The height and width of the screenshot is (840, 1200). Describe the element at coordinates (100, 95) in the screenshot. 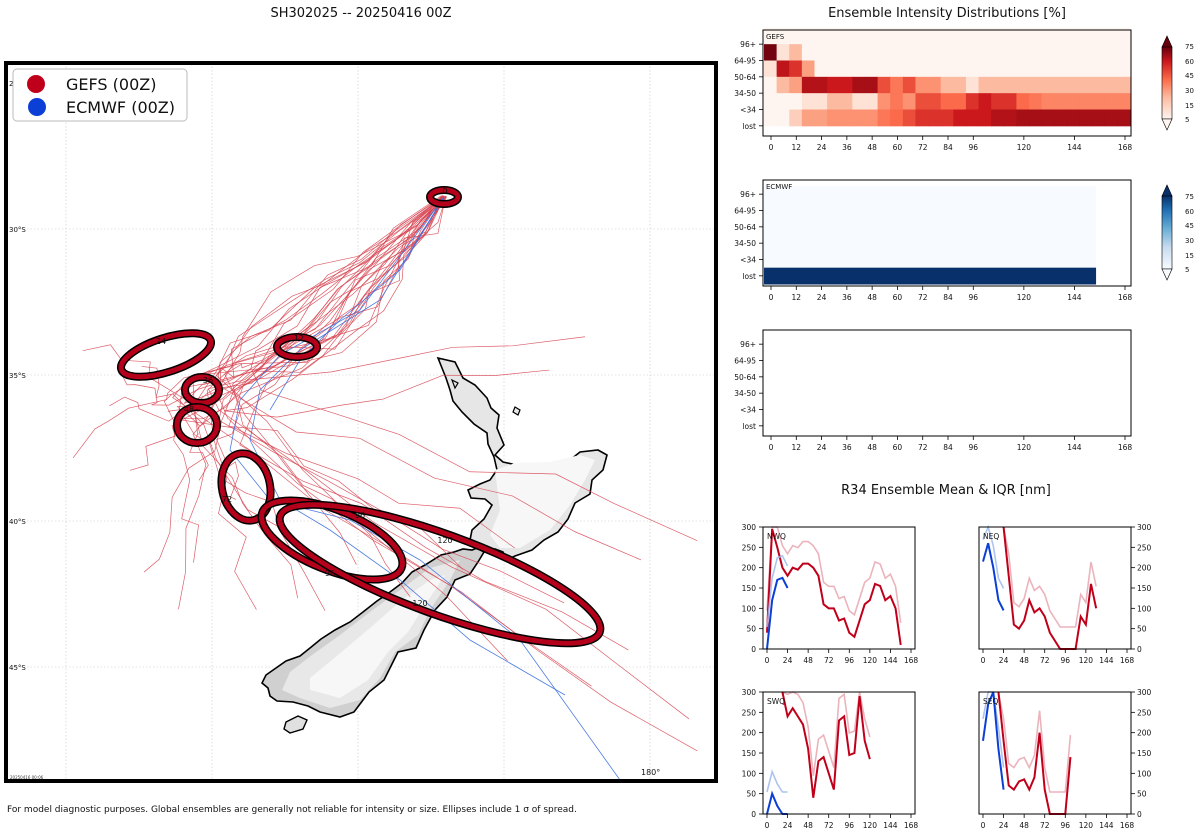

I see `legend-box` at that location.